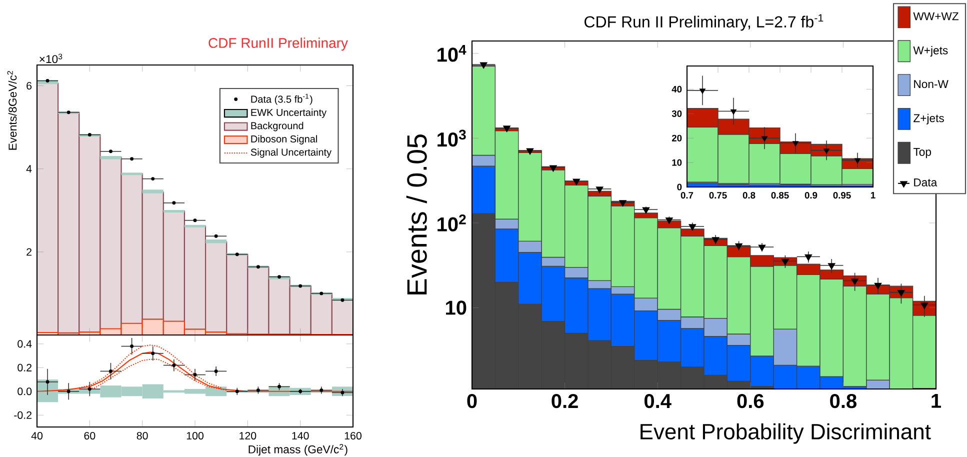 This screenshot has width=967, height=457. I want to click on x-tick-label: 0.75, so click(718, 195).